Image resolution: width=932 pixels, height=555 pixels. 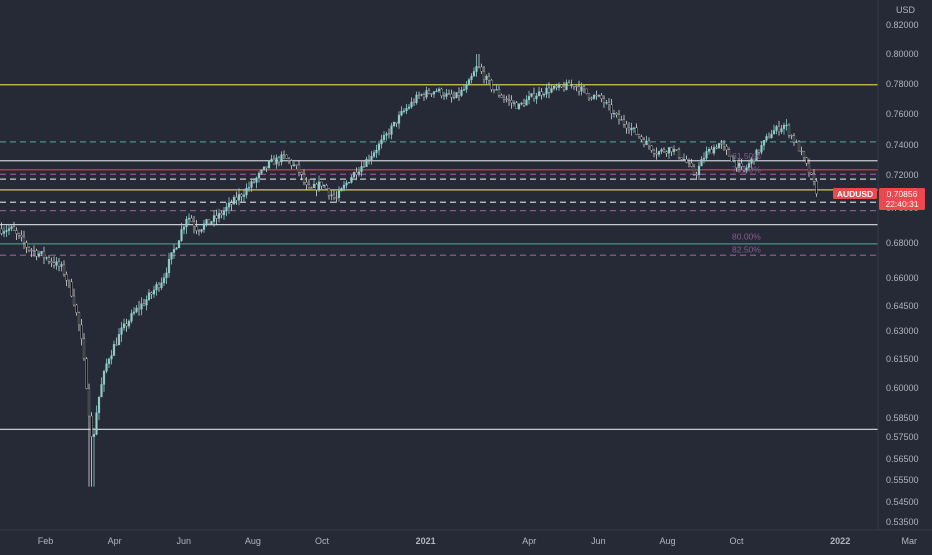 What do you see at coordinates (902, 359) in the screenshot?
I see `y-tick-label: 0.61500` at bounding box center [902, 359].